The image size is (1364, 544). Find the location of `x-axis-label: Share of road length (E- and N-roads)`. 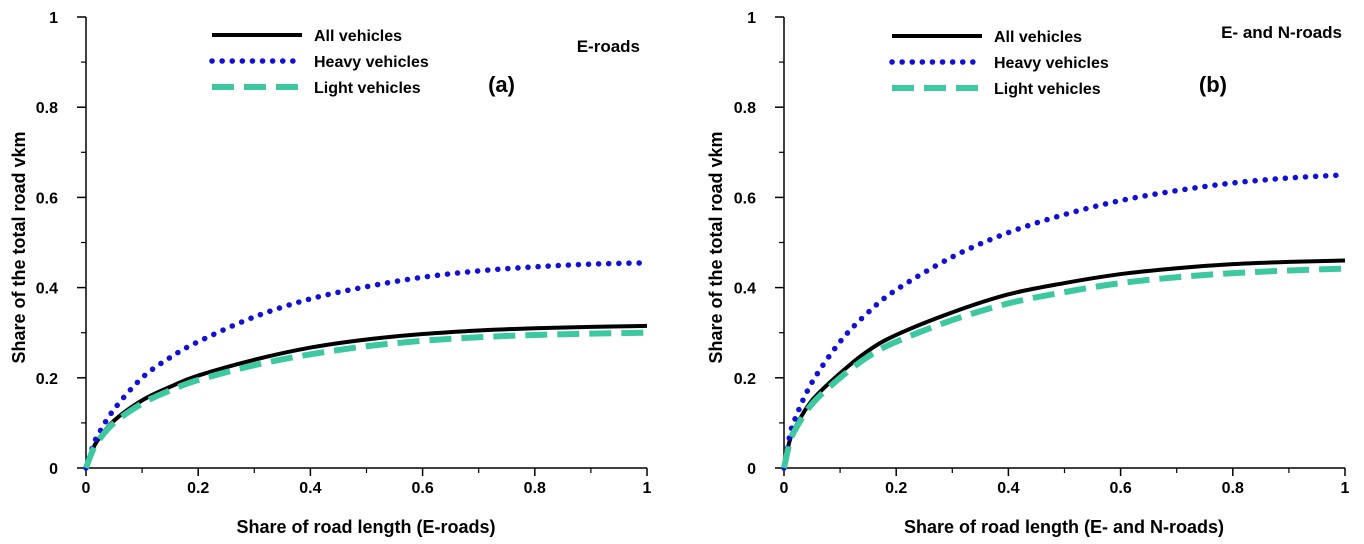

x-axis-label: Share of road length (E- and N-roads) is located at coordinates (1064, 527).